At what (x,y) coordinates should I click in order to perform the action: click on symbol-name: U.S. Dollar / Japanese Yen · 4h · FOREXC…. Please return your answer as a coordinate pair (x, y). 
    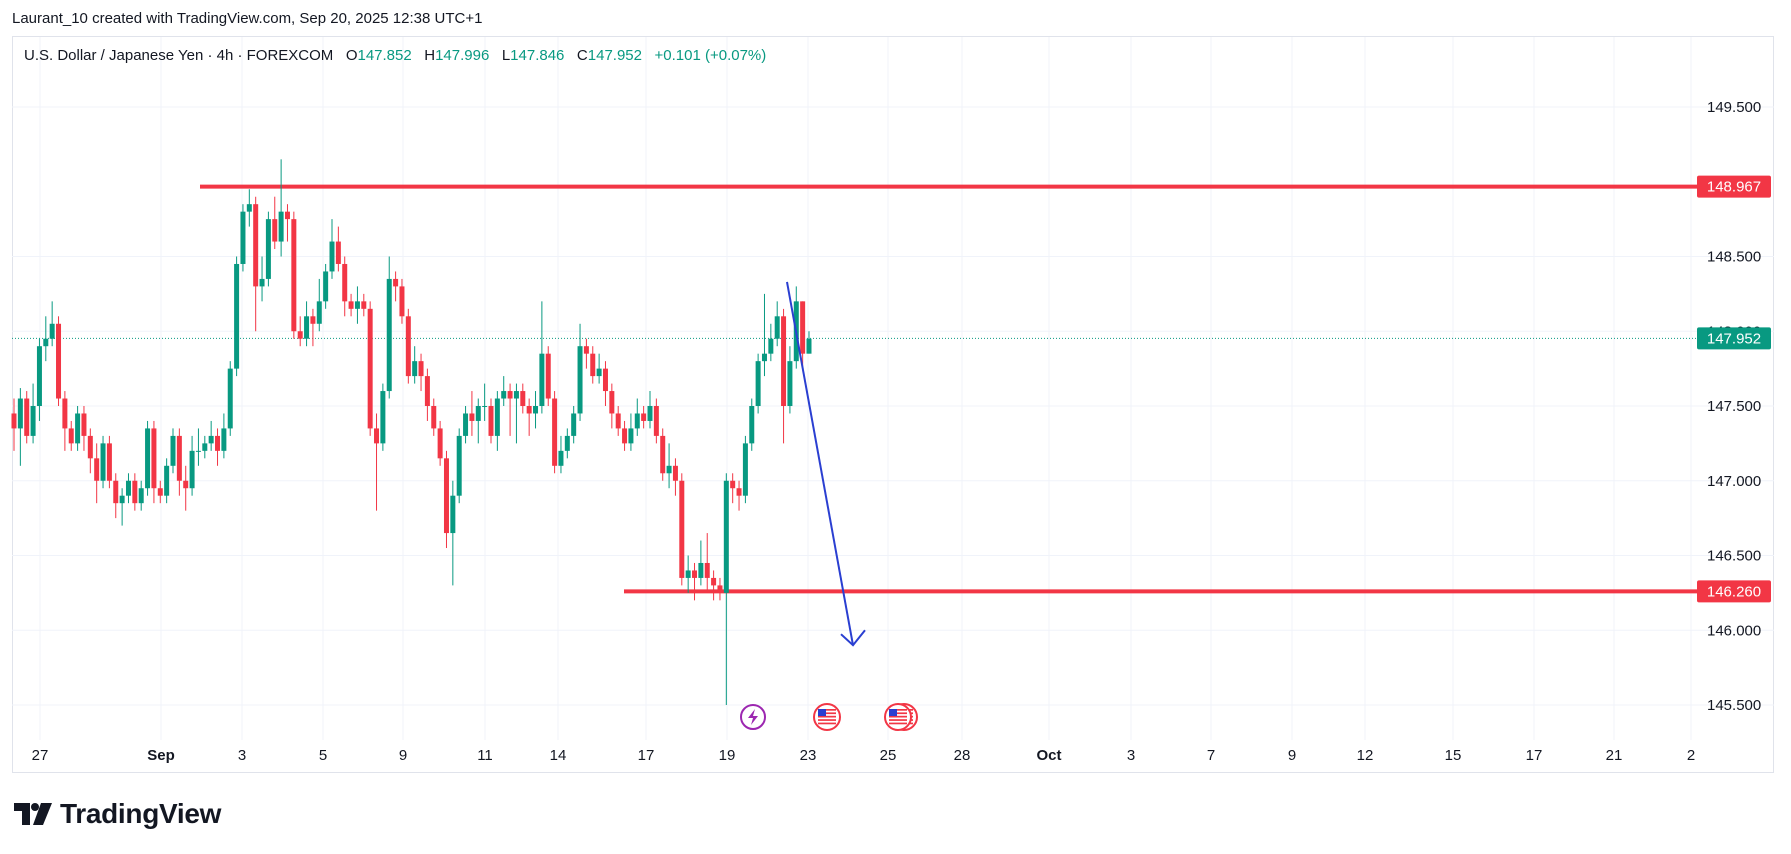
    Looking at the image, I should click on (179, 55).